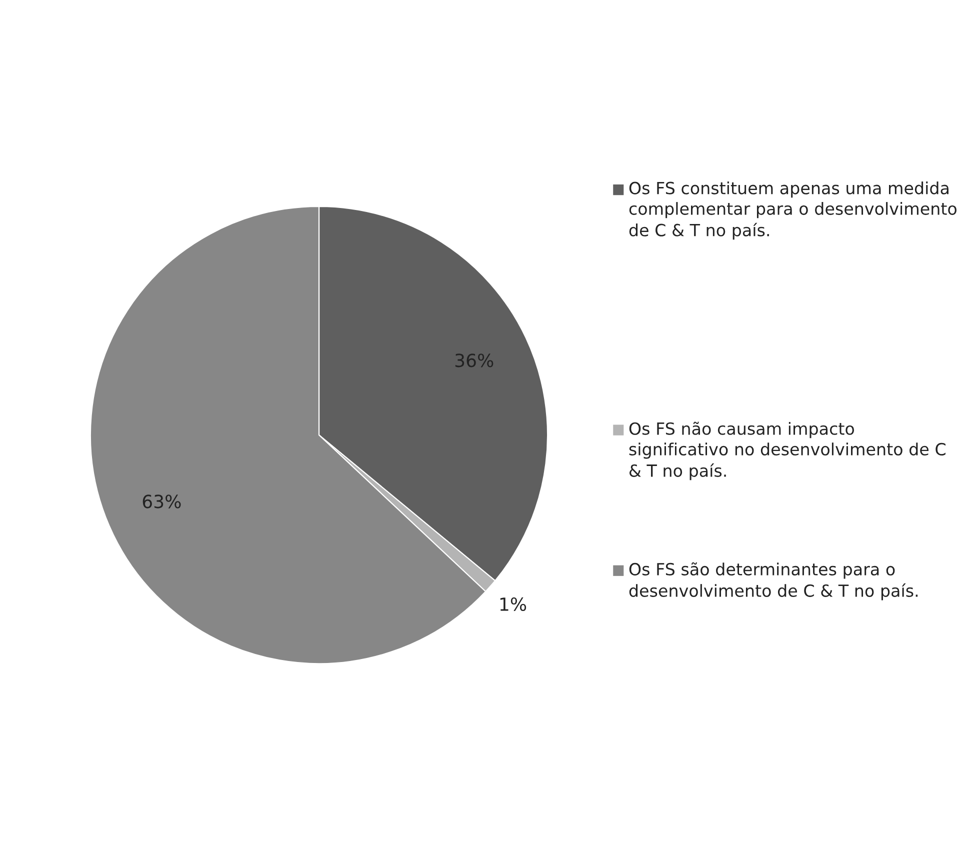 The width and height of the screenshot is (958, 852). Describe the element at coordinates (513, 604) in the screenshot. I see `data-label: 1%` at that location.